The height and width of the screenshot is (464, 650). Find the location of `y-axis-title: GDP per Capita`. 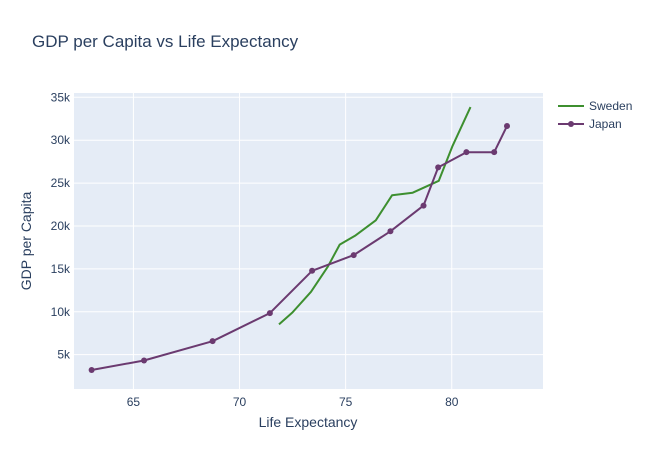

y-axis-title: GDP per Capita is located at coordinates (26, 241).